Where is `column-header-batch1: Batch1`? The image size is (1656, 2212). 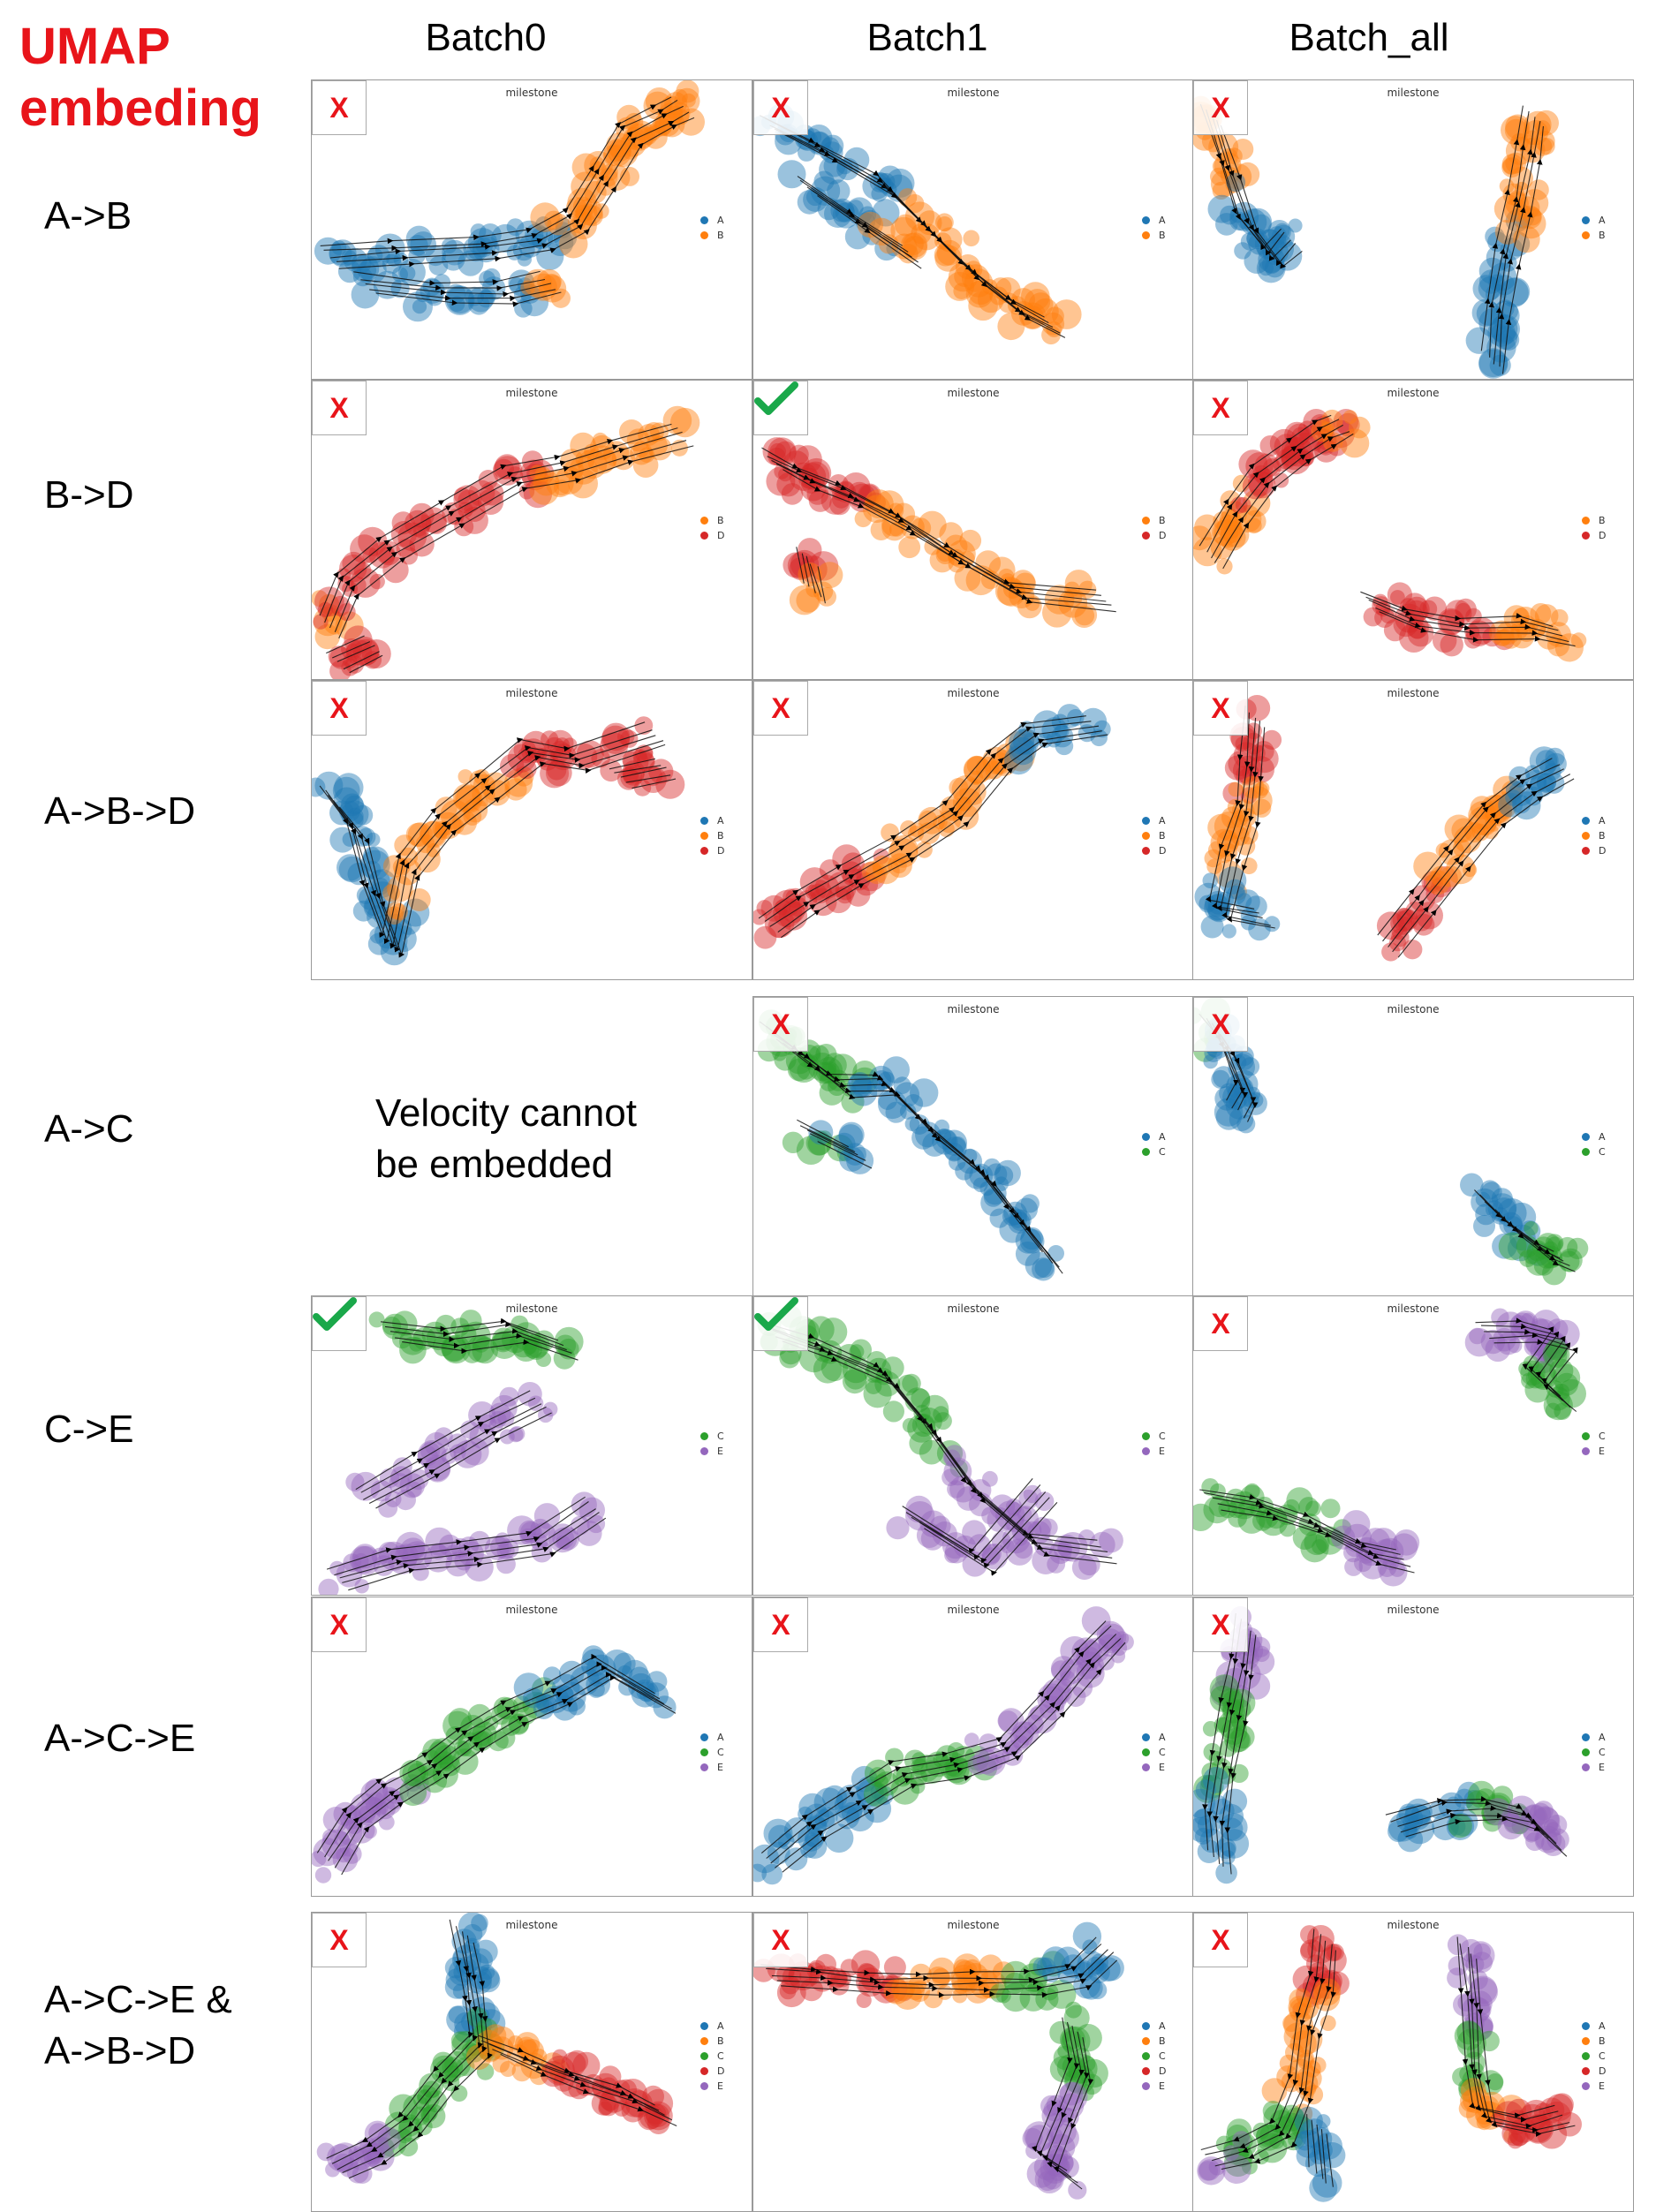
column-header-batch1: Batch1 is located at coordinates (927, 37).